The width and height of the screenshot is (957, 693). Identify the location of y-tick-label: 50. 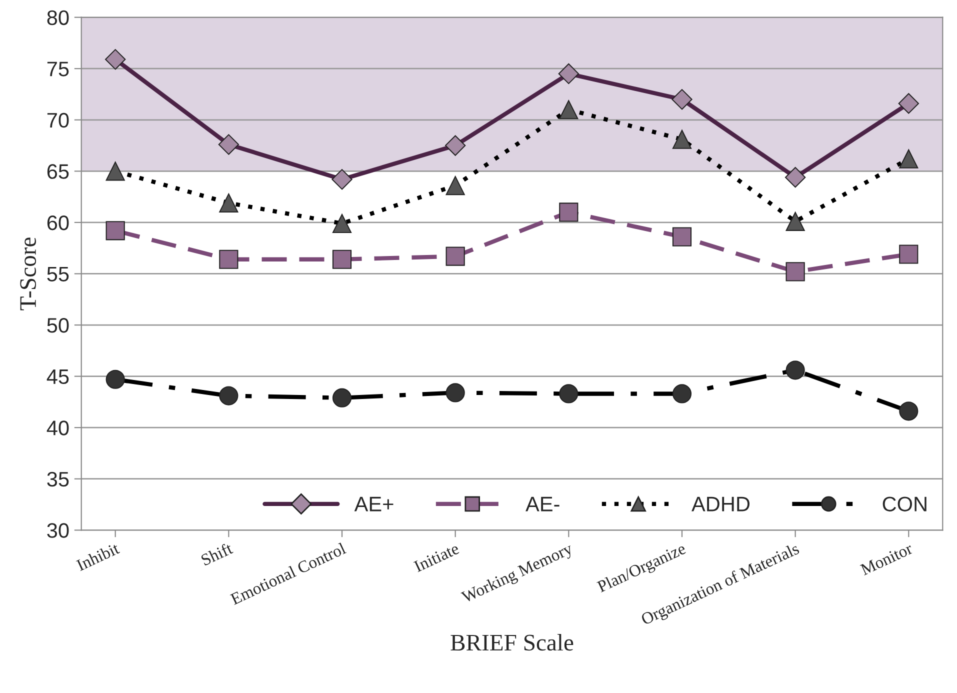
(58, 325).